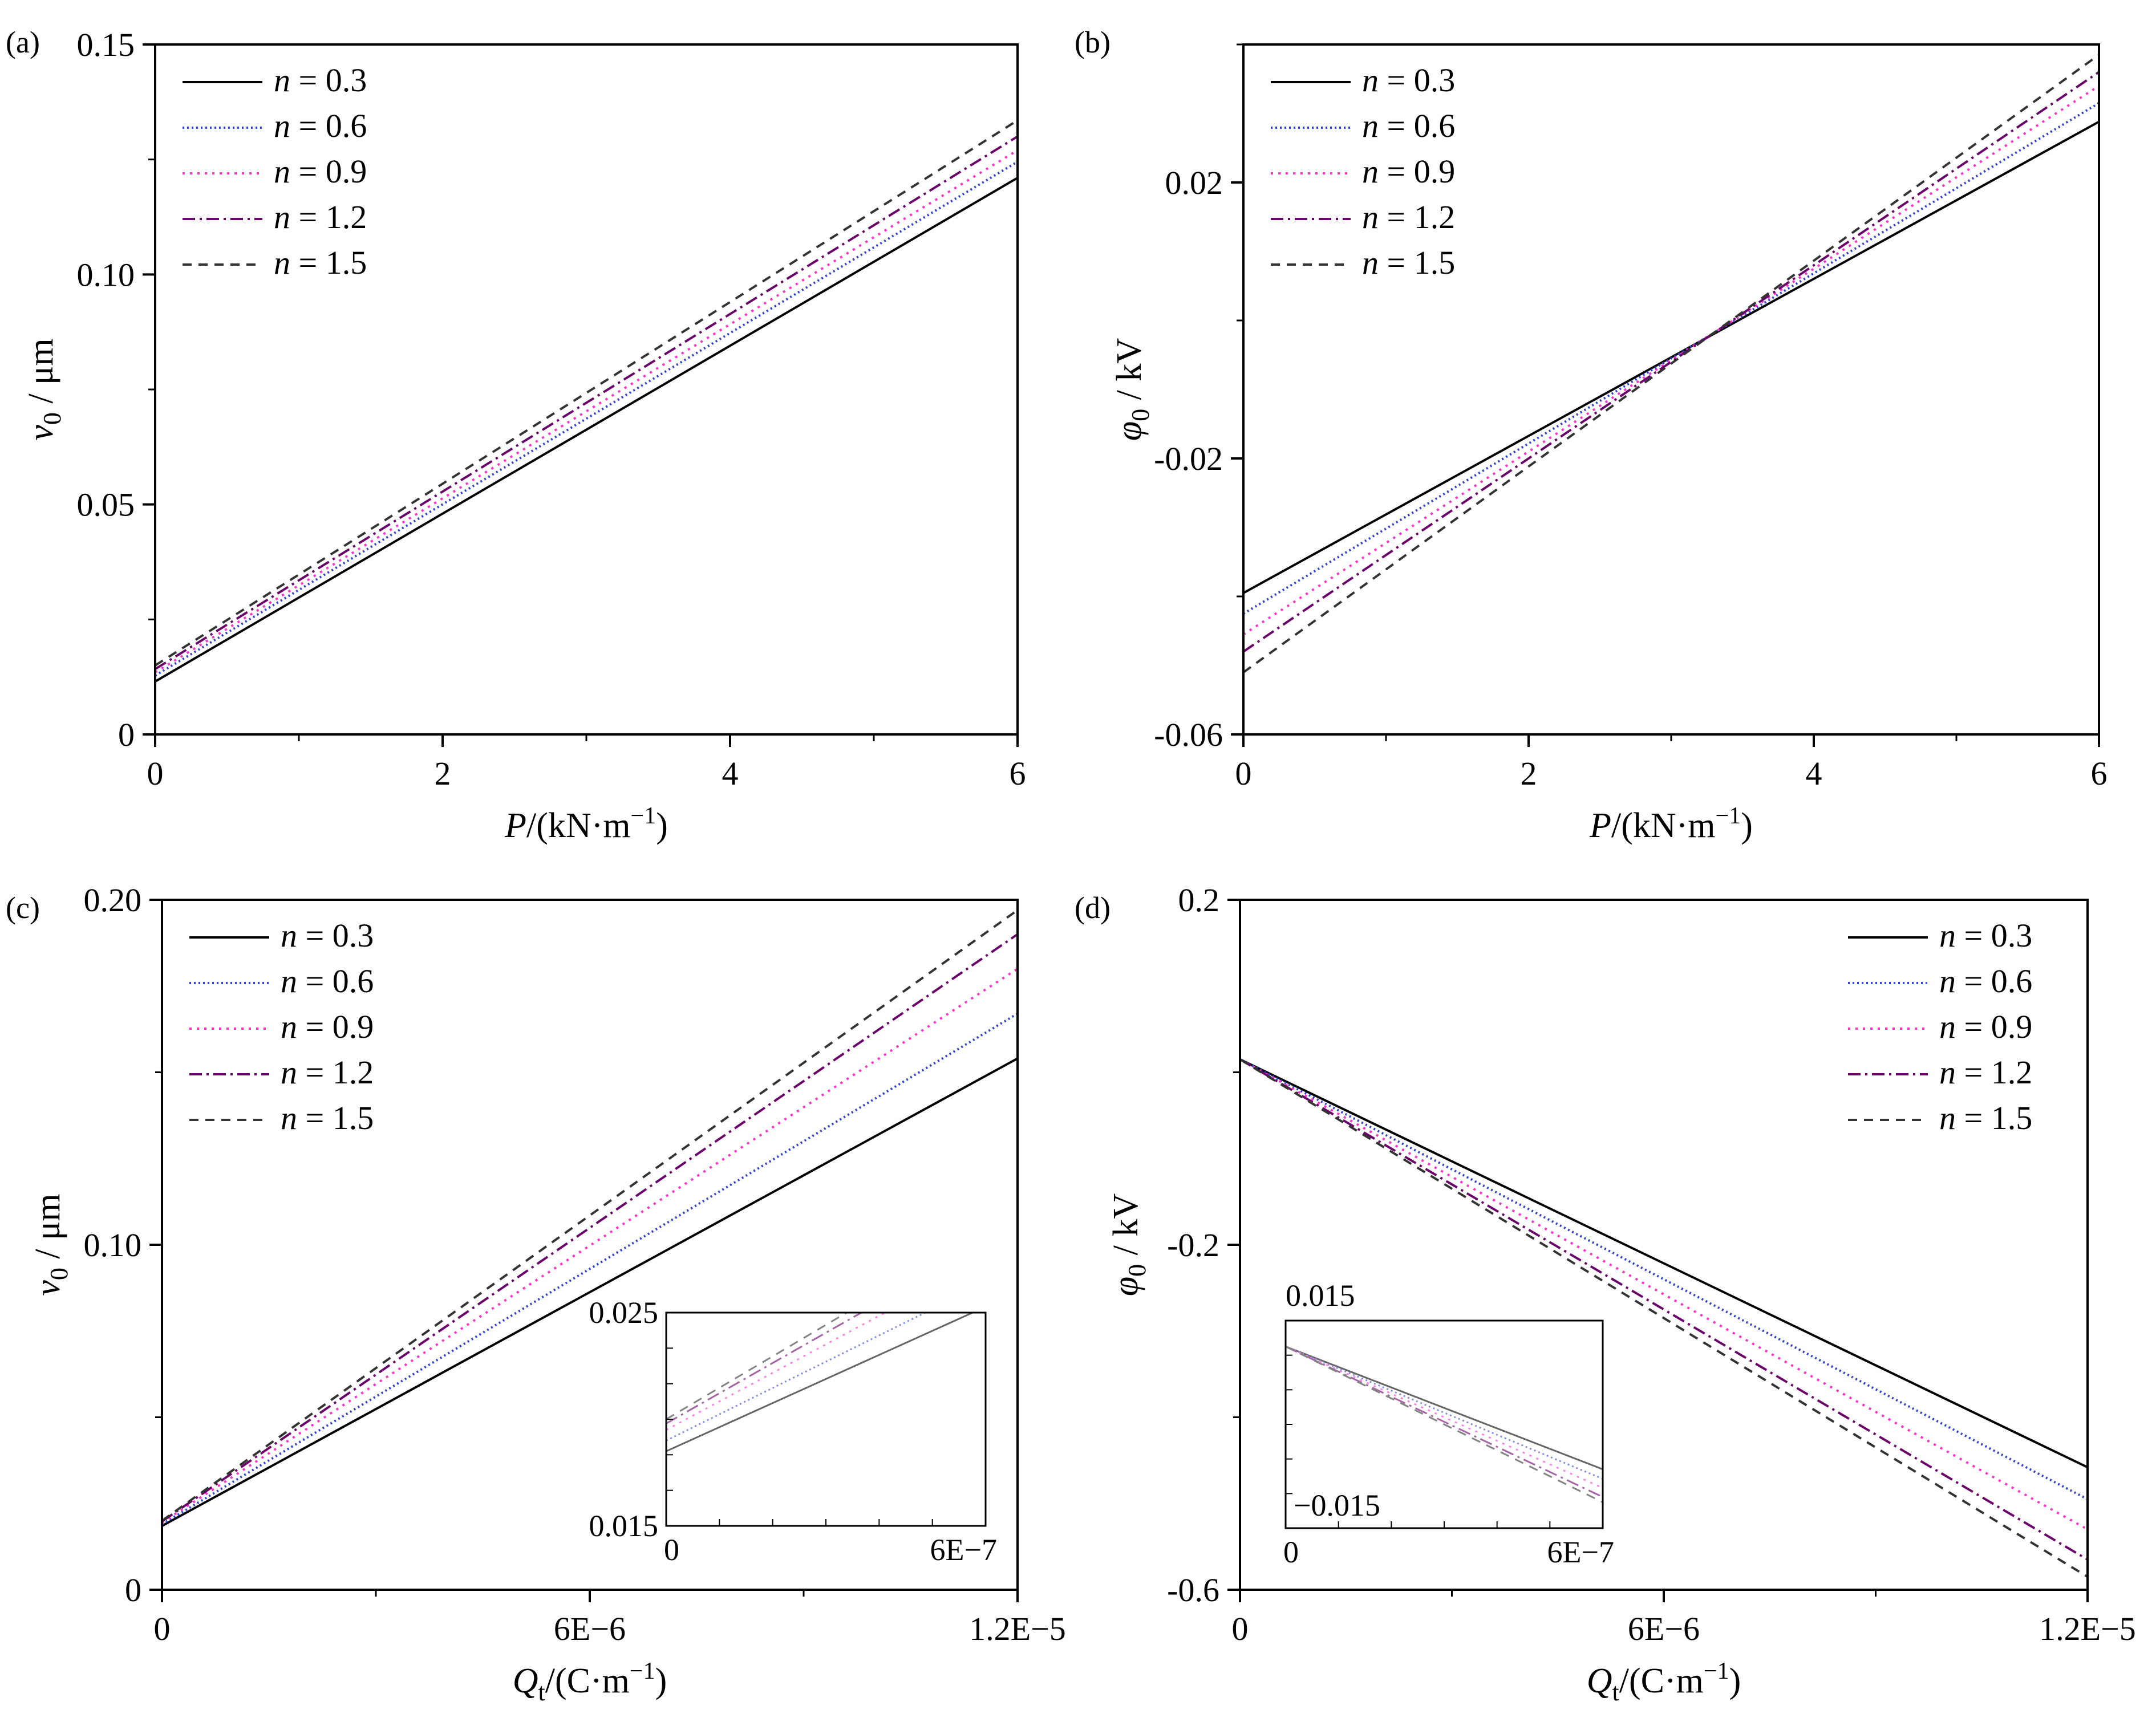 This screenshot has width=2156, height=1734. Describe the element at coordinates (1193, 1590) in the screenshot. I see `y-tick-label: -0.6` at that location.